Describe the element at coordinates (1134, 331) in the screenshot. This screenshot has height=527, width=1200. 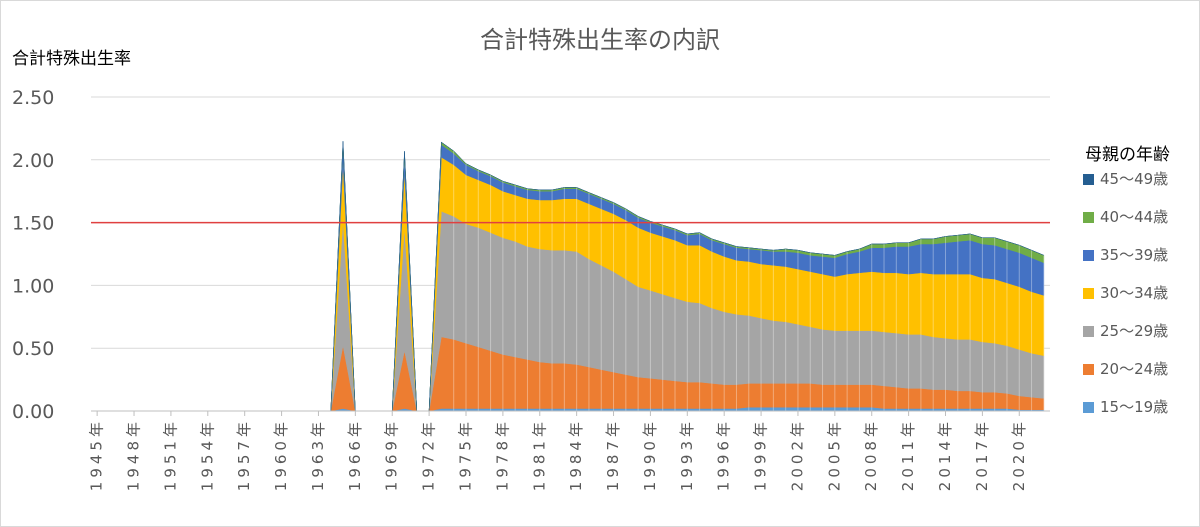
I see `legend-label: 25〜29歳` at that location.